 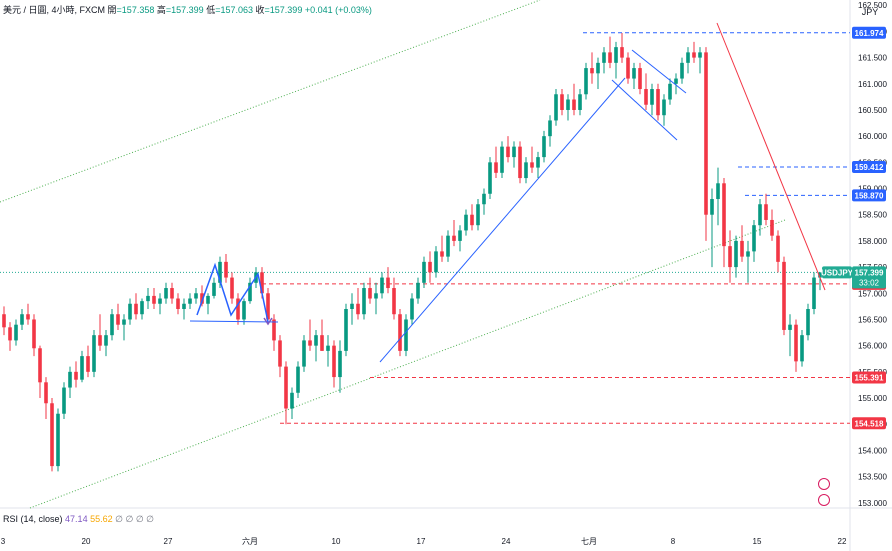 I want to click on record-icon, so click(x=824, y=500).